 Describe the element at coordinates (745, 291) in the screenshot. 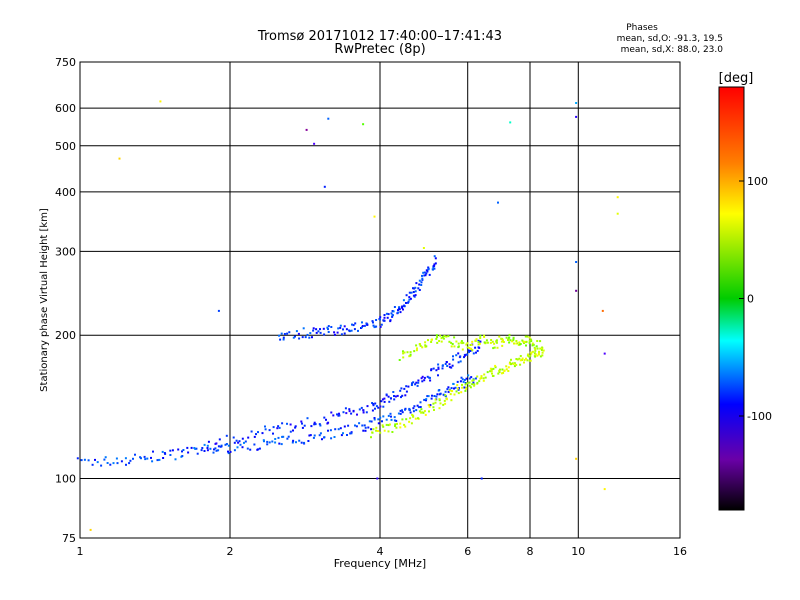

I see `colorbar: [deg] 100 0 -100` at that location.